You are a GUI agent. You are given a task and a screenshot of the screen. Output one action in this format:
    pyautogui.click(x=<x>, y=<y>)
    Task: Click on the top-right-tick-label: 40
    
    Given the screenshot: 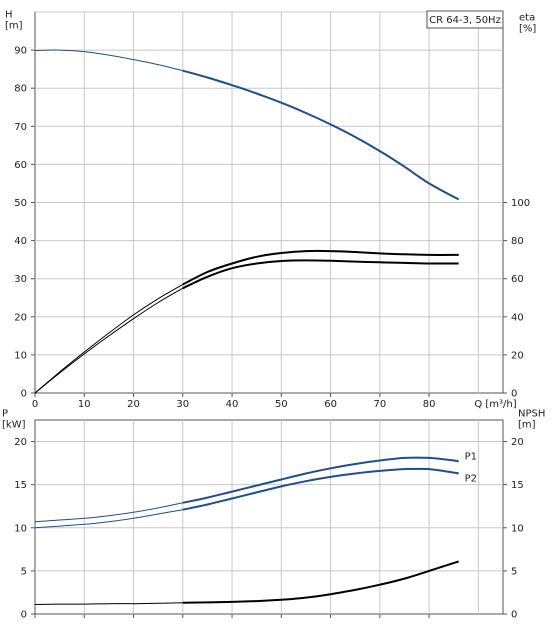 What is the action you would take?
    pyautogui.click(x=517, y=317)
    